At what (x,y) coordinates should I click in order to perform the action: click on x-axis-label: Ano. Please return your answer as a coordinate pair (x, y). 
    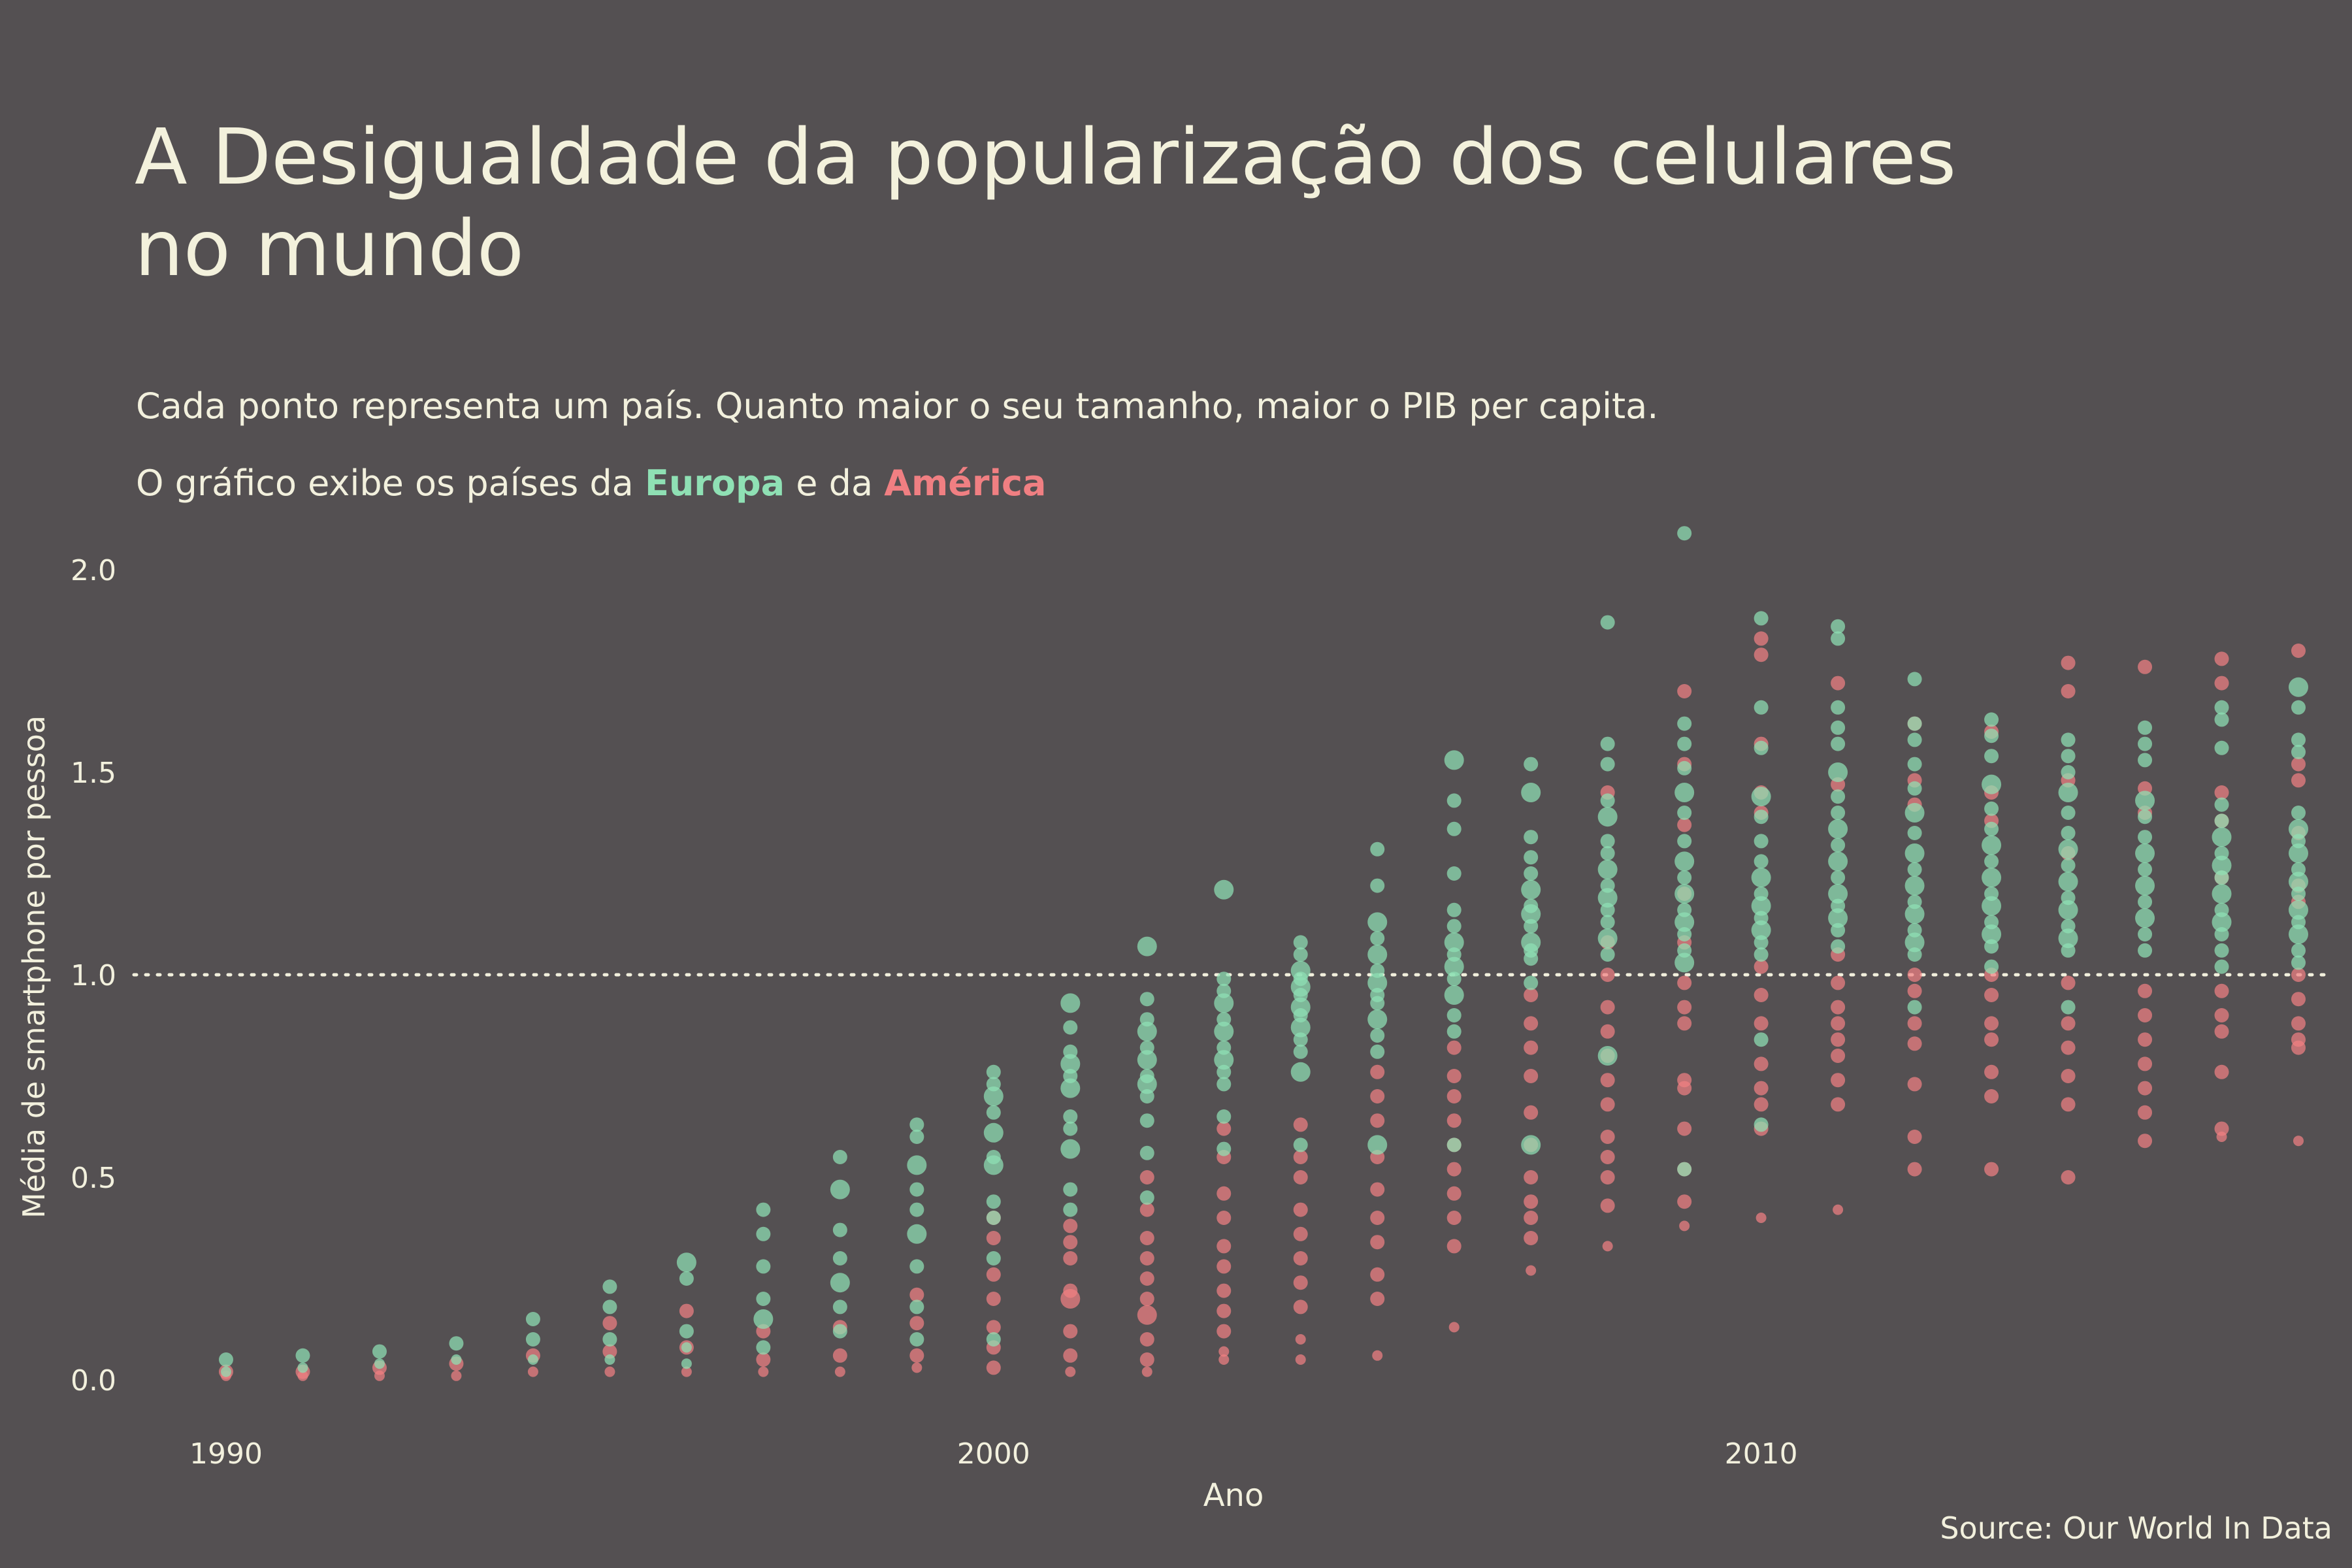
    Looking at the image, I should click on (1233, 1495).